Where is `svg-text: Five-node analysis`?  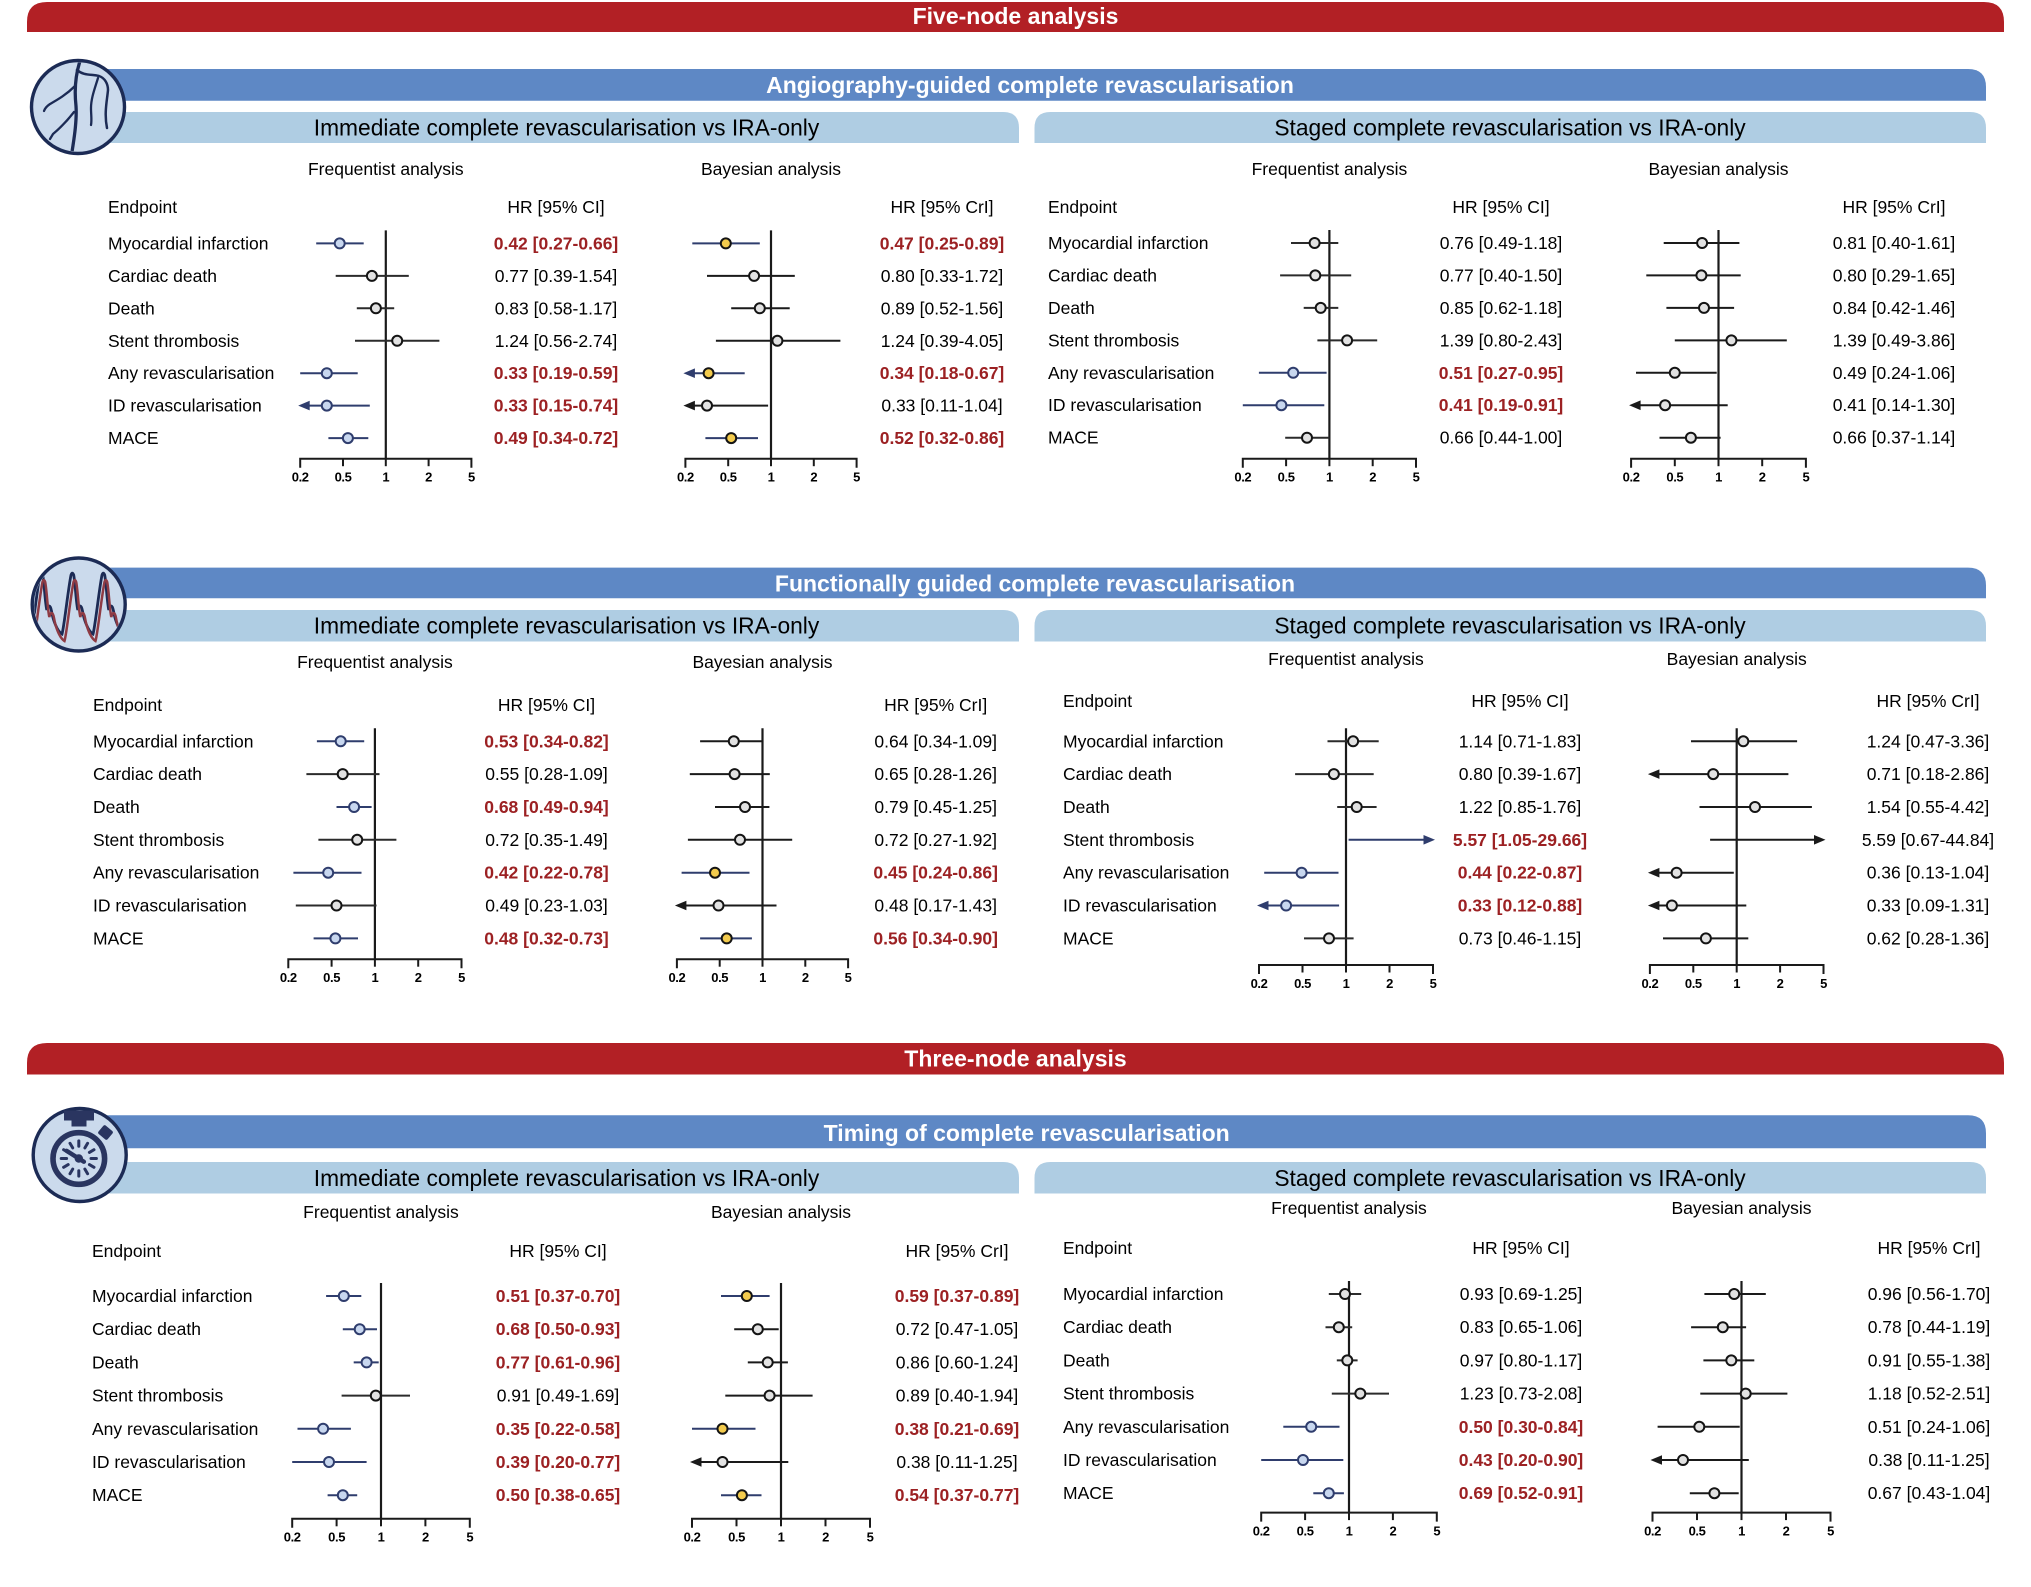
svg-text: Five-node analysis is located at coordinates (1016, 16).